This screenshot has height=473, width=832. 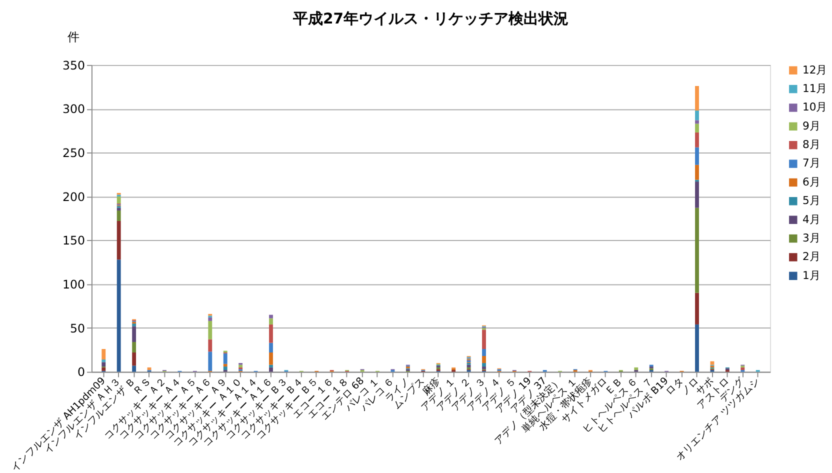 What do you see at coordinates (811, 145) in the screenshot?
I see `legend-label: 8月` at bounding box center [811, 145].